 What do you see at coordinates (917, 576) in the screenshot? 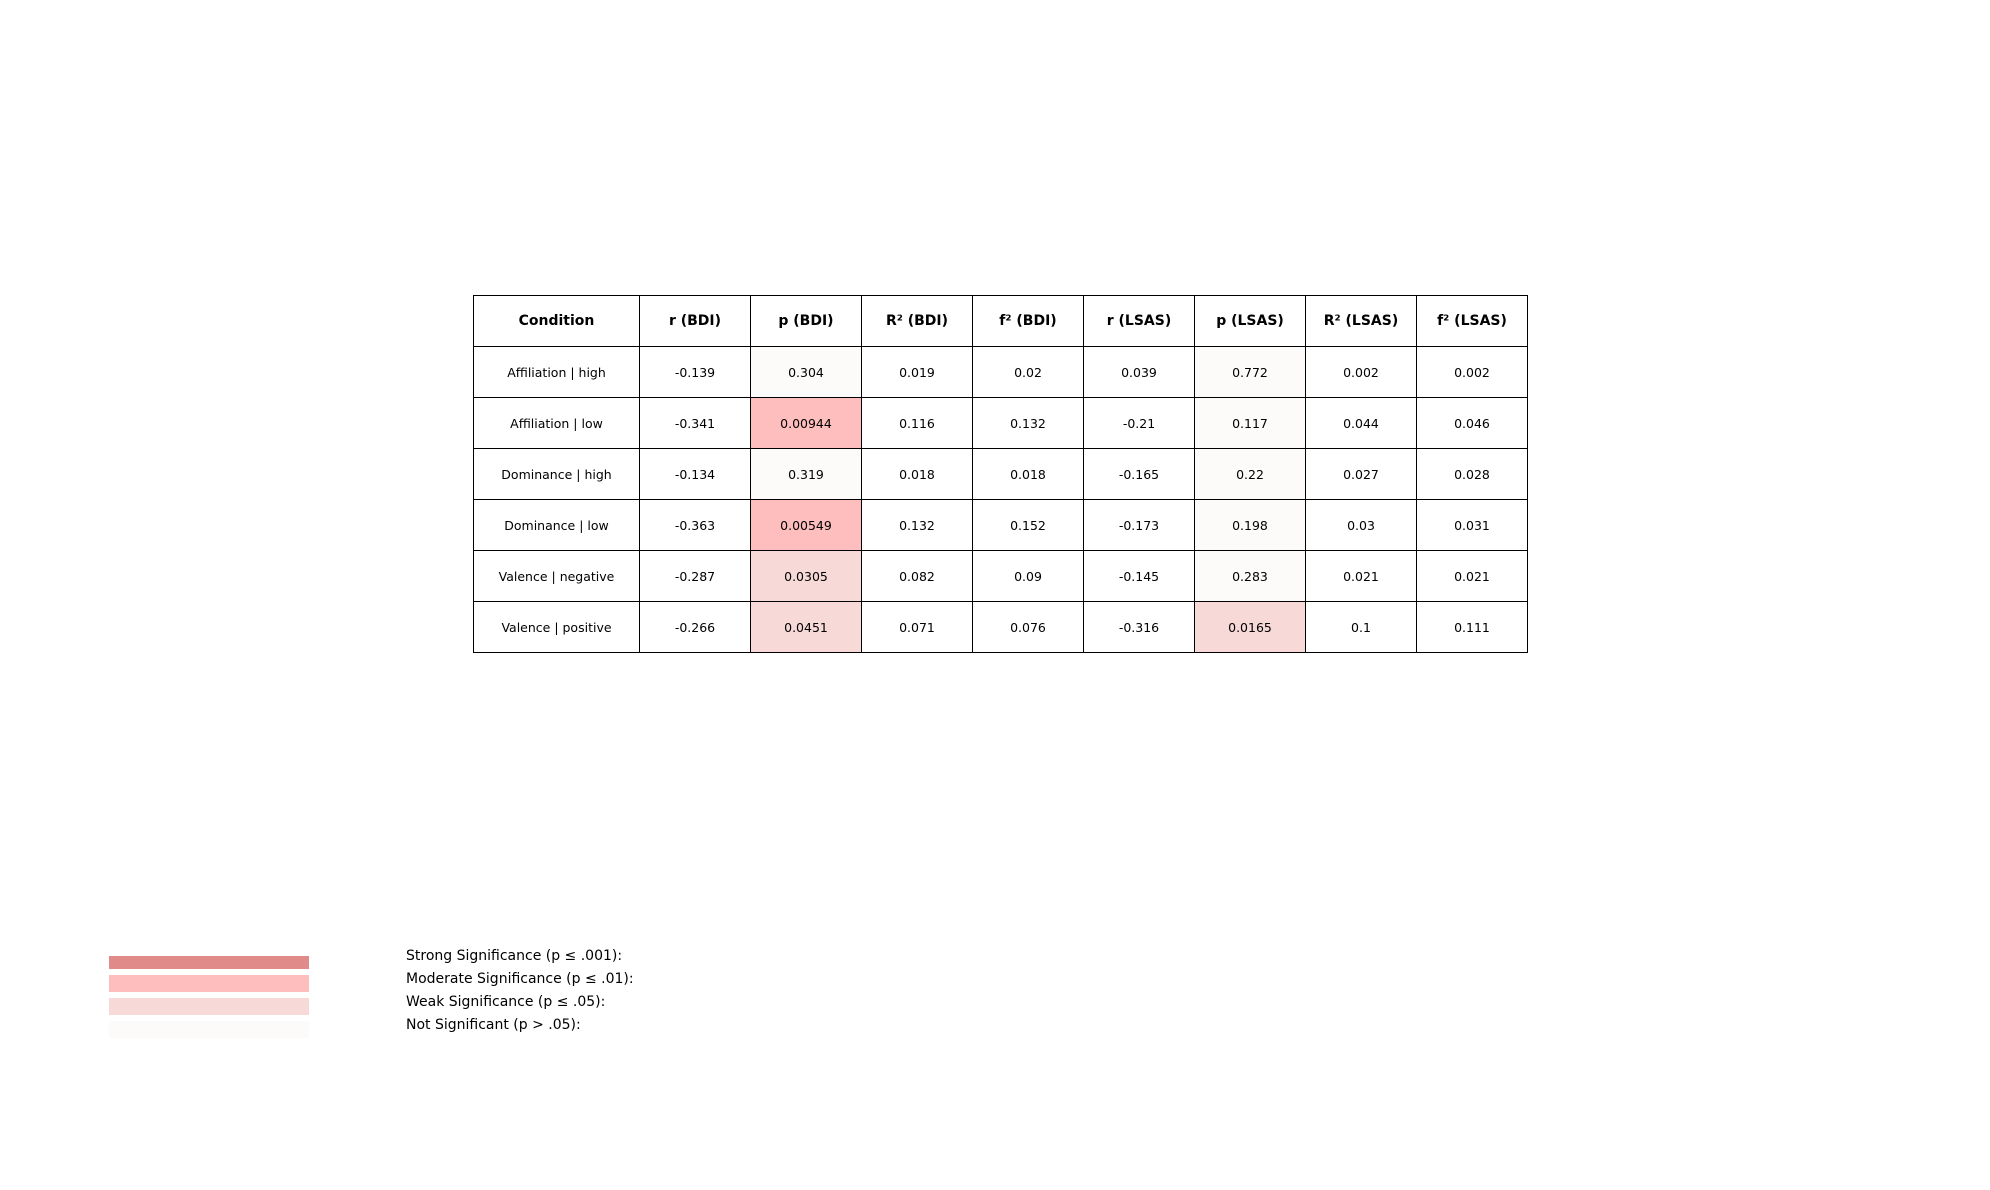
I see `value-cell: 0.082` at bounding box center [917, 576].